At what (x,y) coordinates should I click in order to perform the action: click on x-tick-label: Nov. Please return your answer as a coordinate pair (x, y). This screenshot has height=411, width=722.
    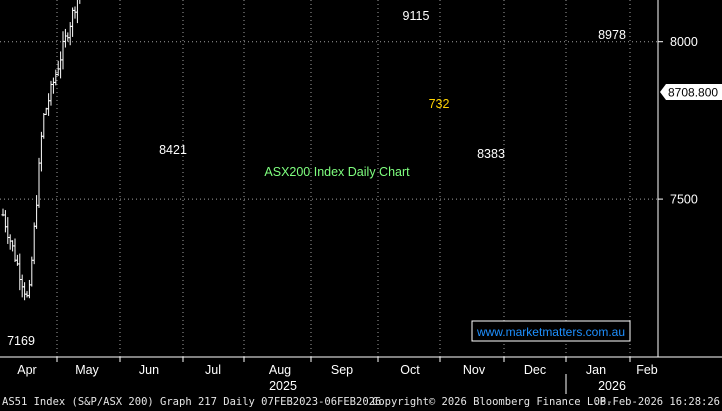
    Looking at the image, I should click on (474, 370).